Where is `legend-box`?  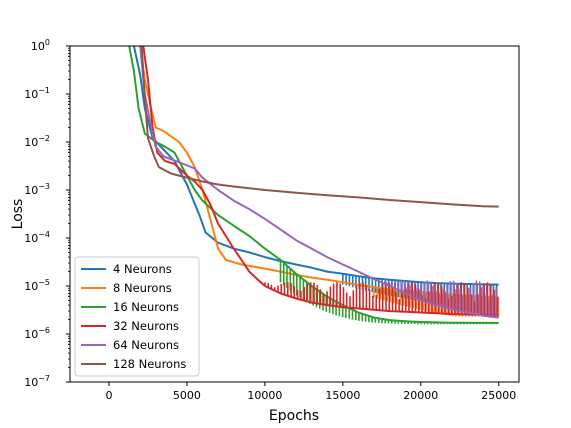
legend-box is located at coordinates (137, 316).